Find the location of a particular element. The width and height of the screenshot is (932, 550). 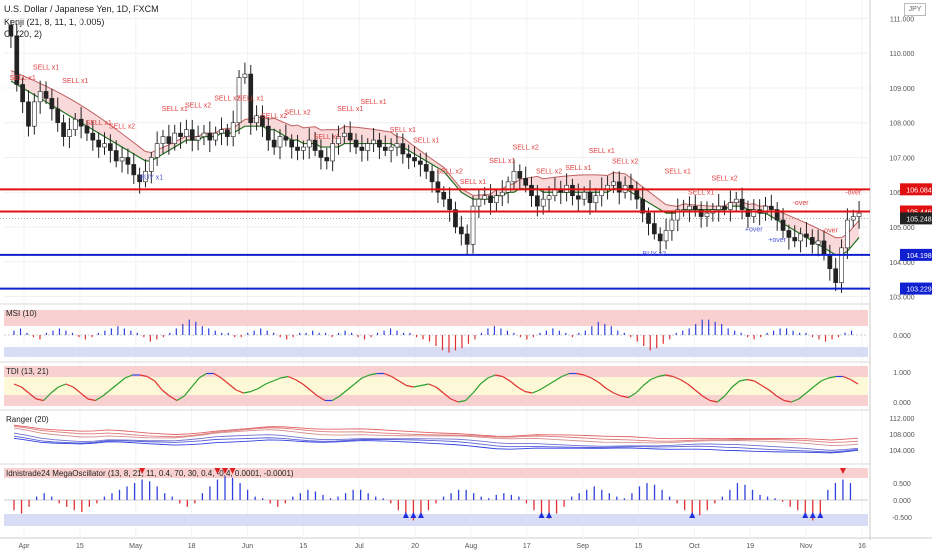

time-tick-label: Nov is located at coordinates (806, 546).